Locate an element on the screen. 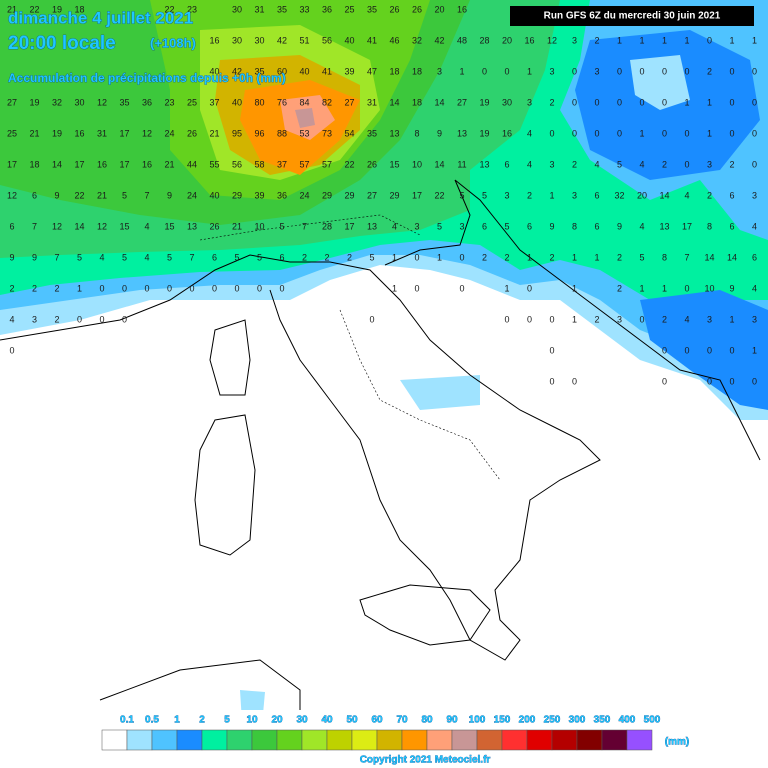 The image size is (768, 768). grid-value: 15 is located at coordinates (169, 226).